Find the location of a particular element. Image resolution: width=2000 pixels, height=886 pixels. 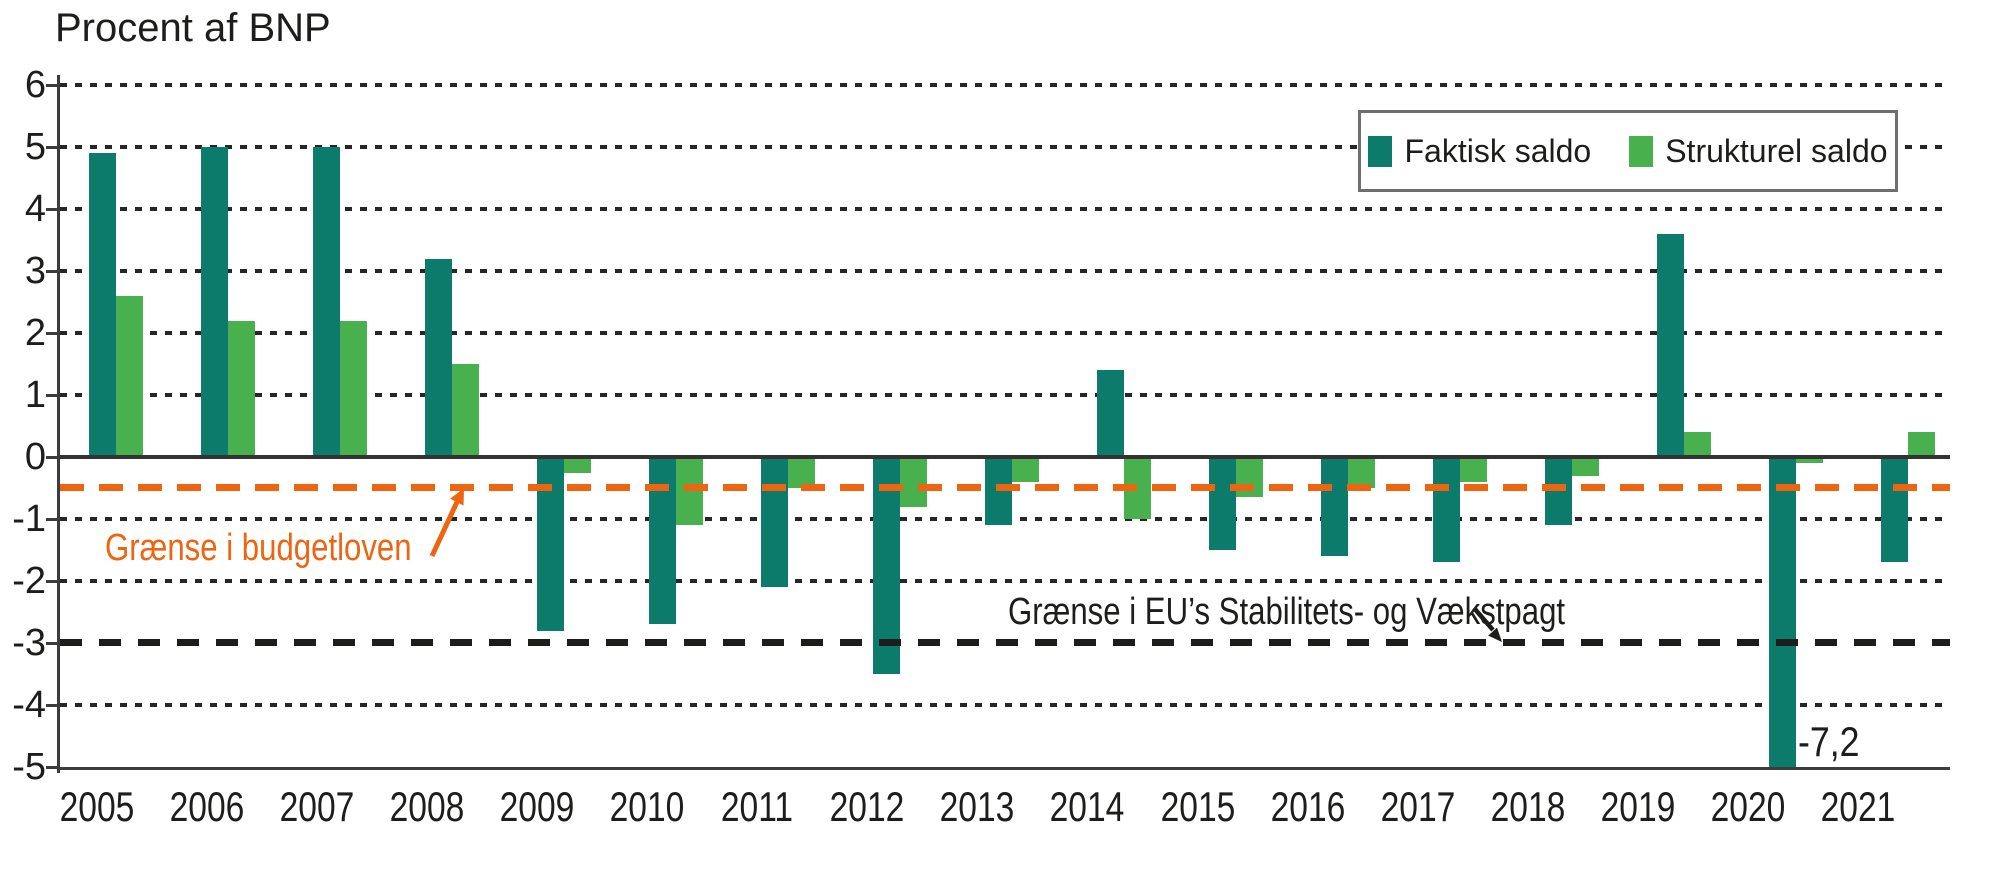

x-tick-label-2005: 2005 is located at coordinates (96, 806).